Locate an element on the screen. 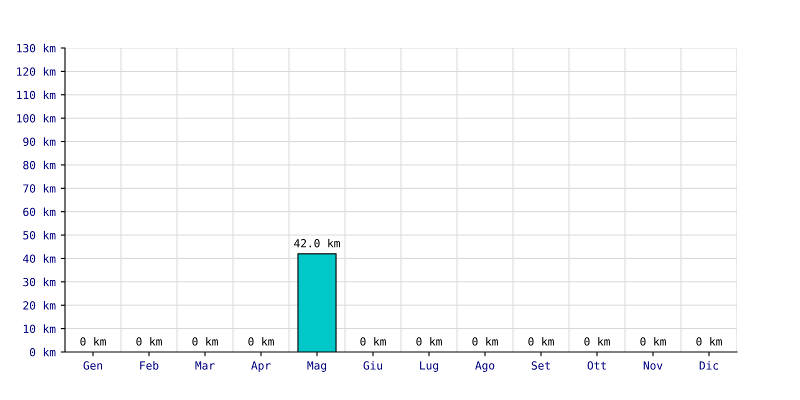 The image size is (800, 400). y-tick-label: 100 km is located at coordinates (36, 118).